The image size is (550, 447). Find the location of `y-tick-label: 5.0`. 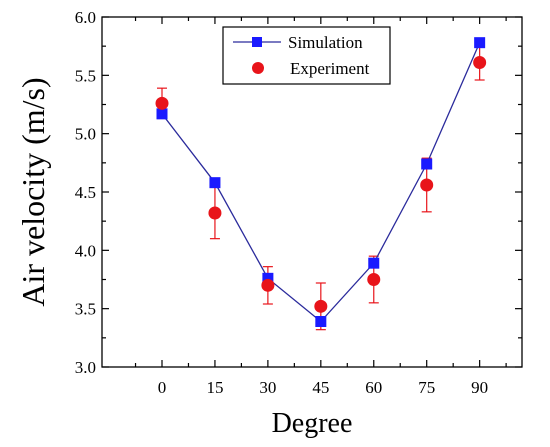

y-tick-label: 5.0 is located at coordinates (85, 134).